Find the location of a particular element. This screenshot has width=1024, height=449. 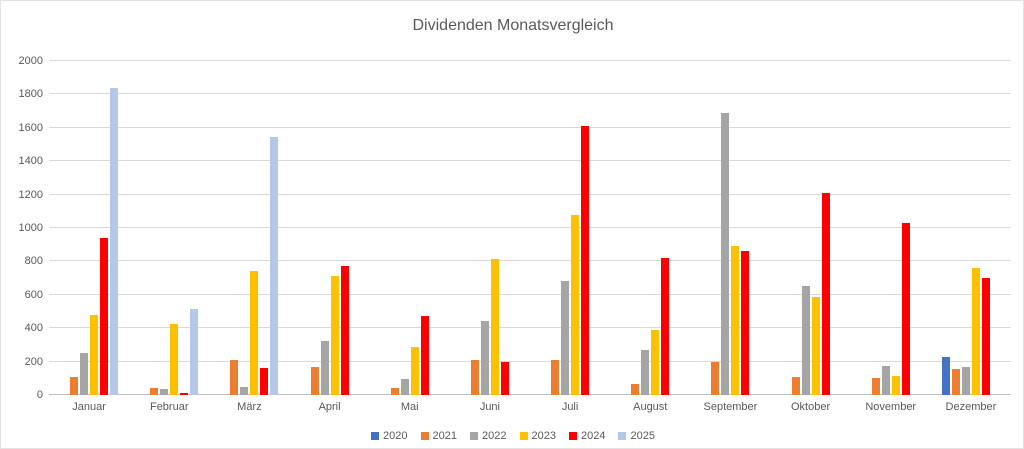

bar-2024-november is located at coordinates (905, 309).